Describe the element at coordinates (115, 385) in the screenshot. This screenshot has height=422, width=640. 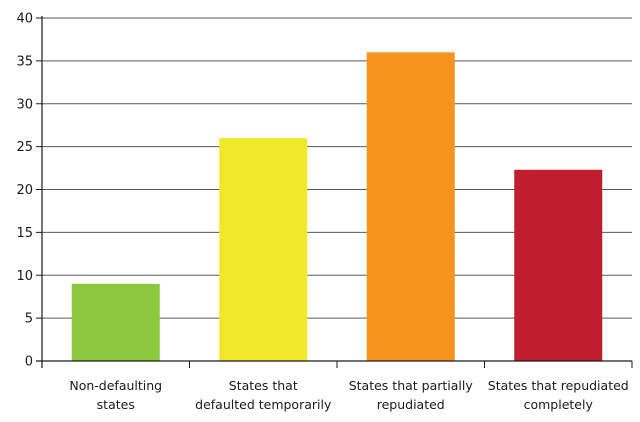
I see `x-category-label: Non-defaulting` at that location.